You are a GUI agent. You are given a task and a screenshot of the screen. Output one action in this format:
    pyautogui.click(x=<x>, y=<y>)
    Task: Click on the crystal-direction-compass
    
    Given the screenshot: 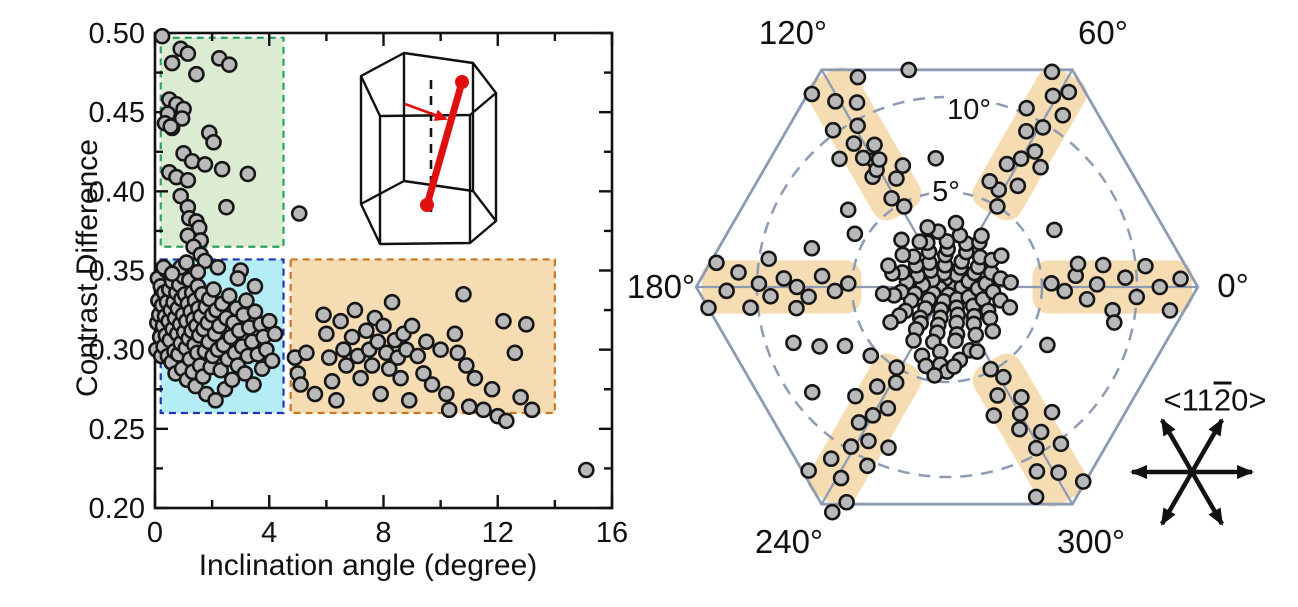 What is the action you would take?
    pyautogui.click(x=1192, y=472)
    